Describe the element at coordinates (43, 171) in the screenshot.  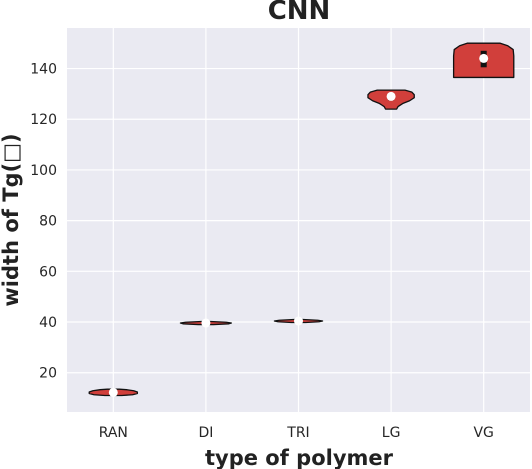
I see `y-tick-label: 100` at that location.